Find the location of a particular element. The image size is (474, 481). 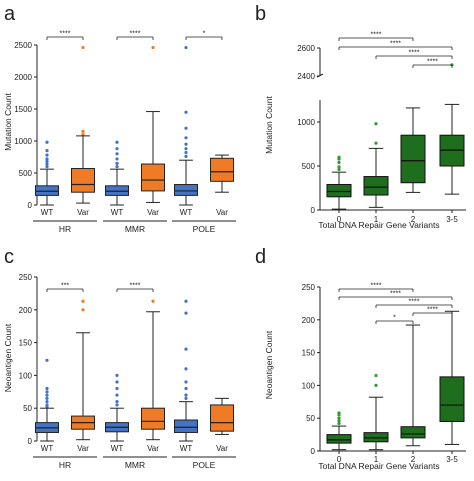

panel-a-xtick-label-1: Var is located at coordinates (83, 212).